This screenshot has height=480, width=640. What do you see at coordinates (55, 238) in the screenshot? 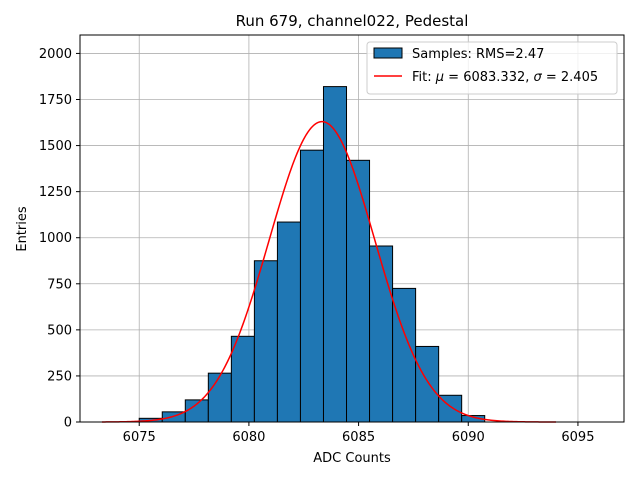
I see `y-tick-label: 1000` at bounding box center [55, 238].